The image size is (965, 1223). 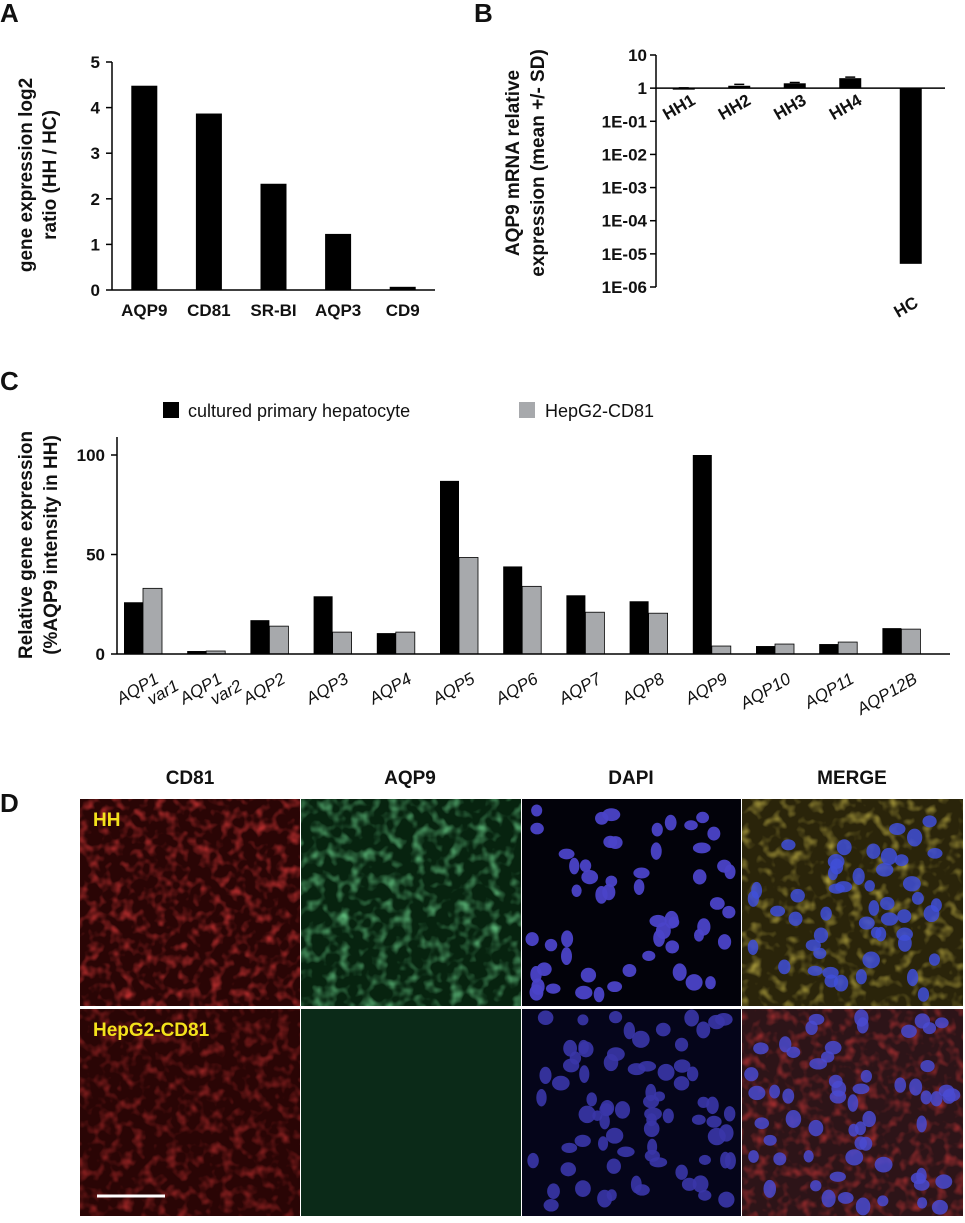 What do you see at coordinates (538, 163) in the screenshot?
I see `panel-b-ylabel-line2: expression (mean +/- SD)` at bounding box center [538, 163].